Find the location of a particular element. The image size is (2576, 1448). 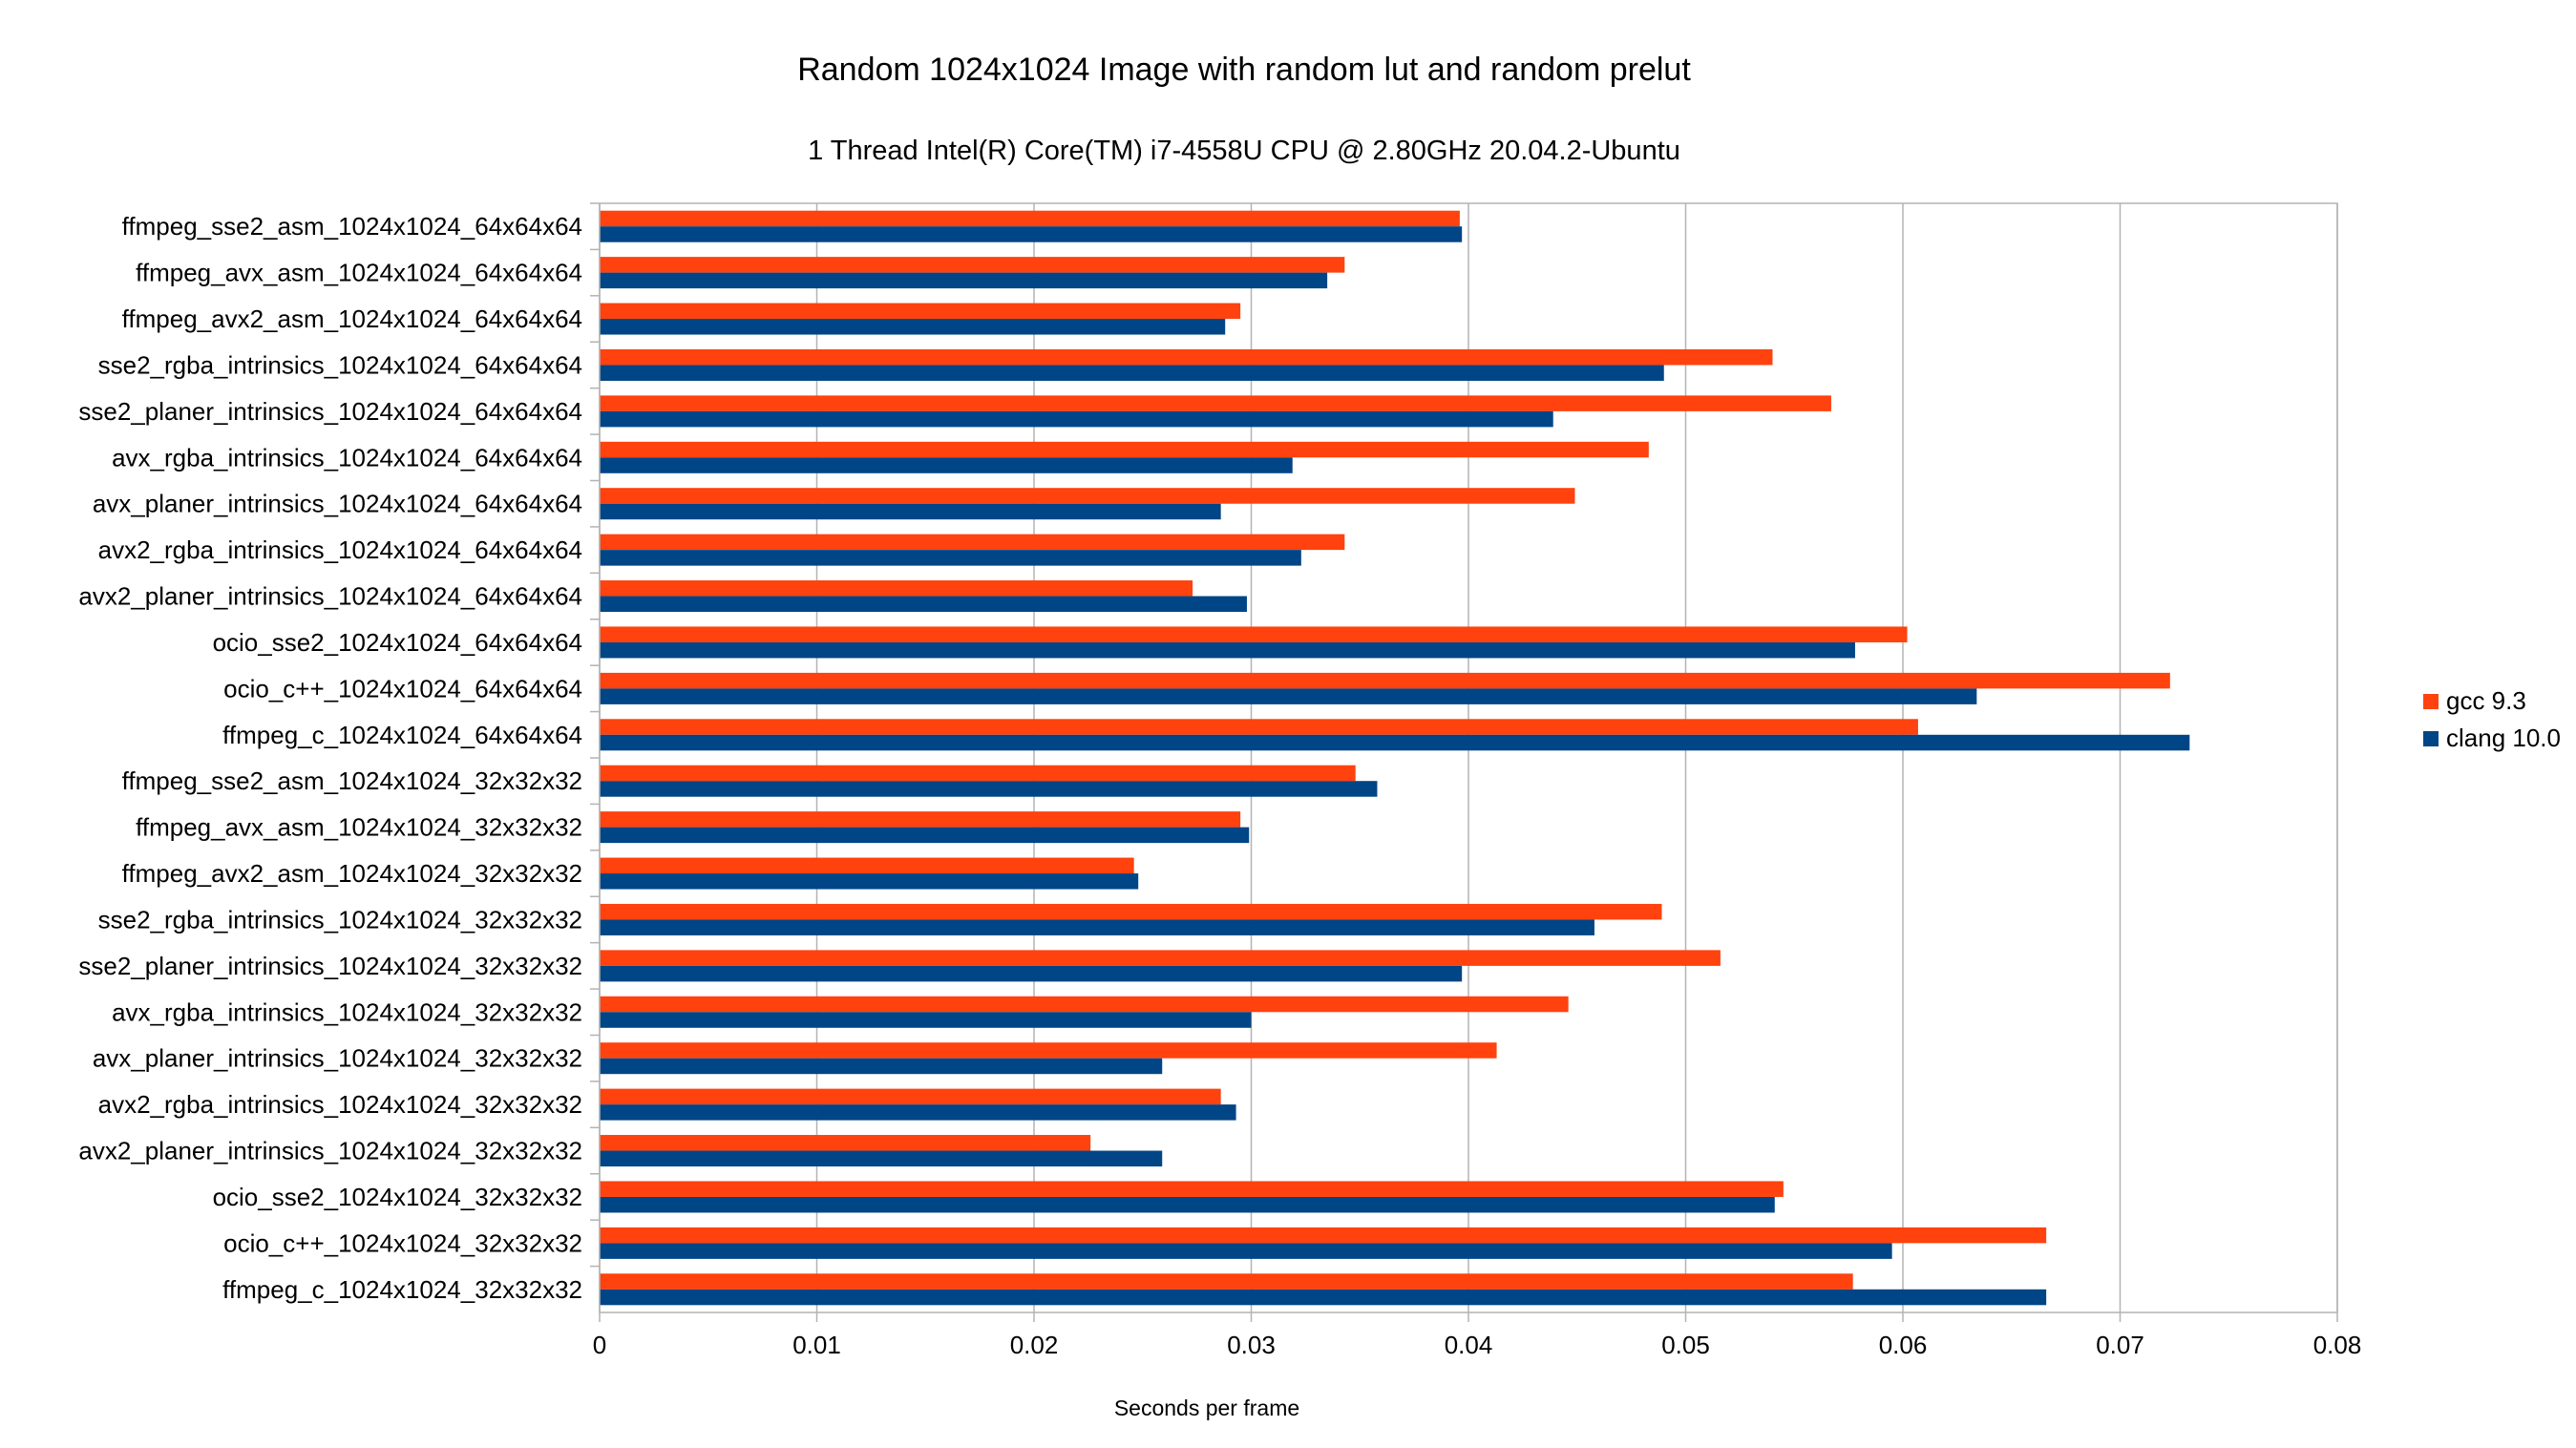

legend-label: clang 10.0 is located at coordinates (2503, 738).